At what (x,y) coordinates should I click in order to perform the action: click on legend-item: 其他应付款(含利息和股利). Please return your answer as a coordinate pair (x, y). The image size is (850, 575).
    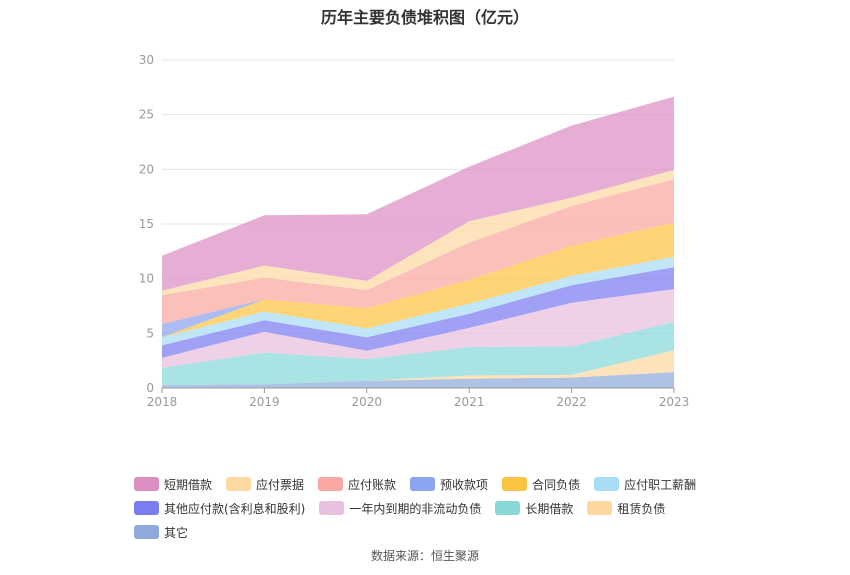
    Looking at the image, I should click on (219, 508).